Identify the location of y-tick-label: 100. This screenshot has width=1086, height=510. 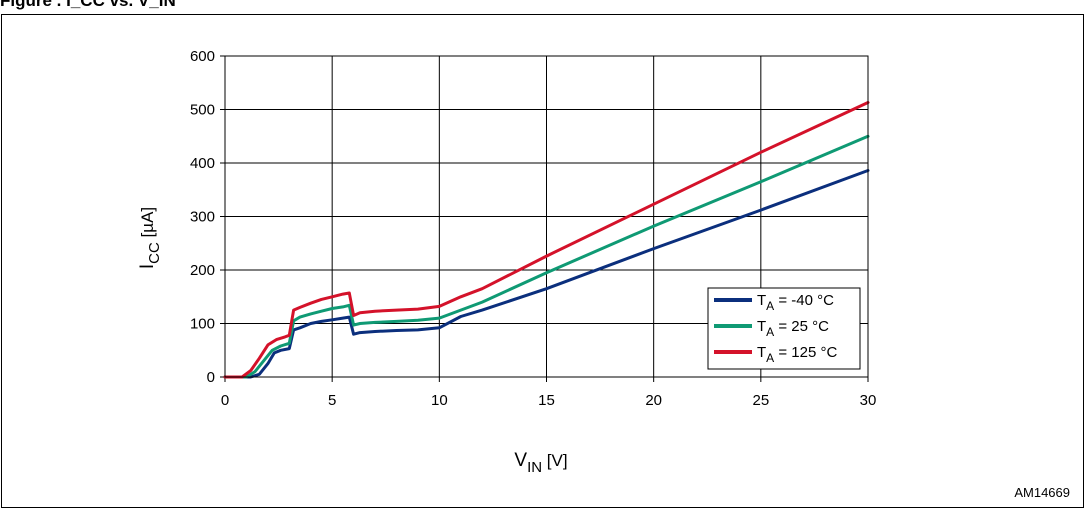
(202, 324).